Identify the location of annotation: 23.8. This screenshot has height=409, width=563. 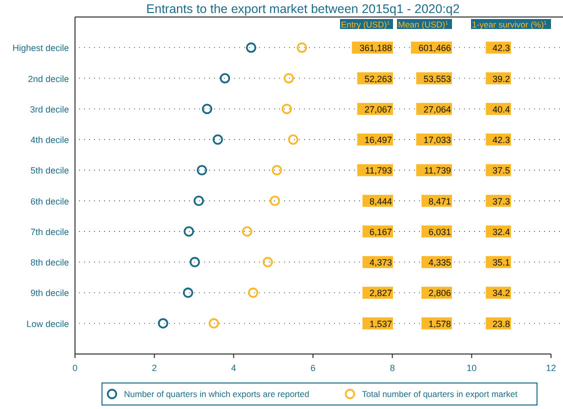
(501, 323).